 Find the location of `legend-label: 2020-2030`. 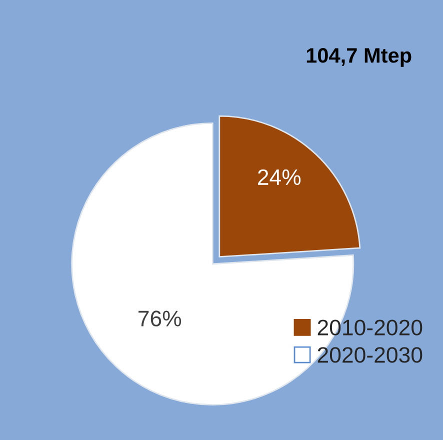

legend-label: 2020-2030 is located at coordinates (370, 355).